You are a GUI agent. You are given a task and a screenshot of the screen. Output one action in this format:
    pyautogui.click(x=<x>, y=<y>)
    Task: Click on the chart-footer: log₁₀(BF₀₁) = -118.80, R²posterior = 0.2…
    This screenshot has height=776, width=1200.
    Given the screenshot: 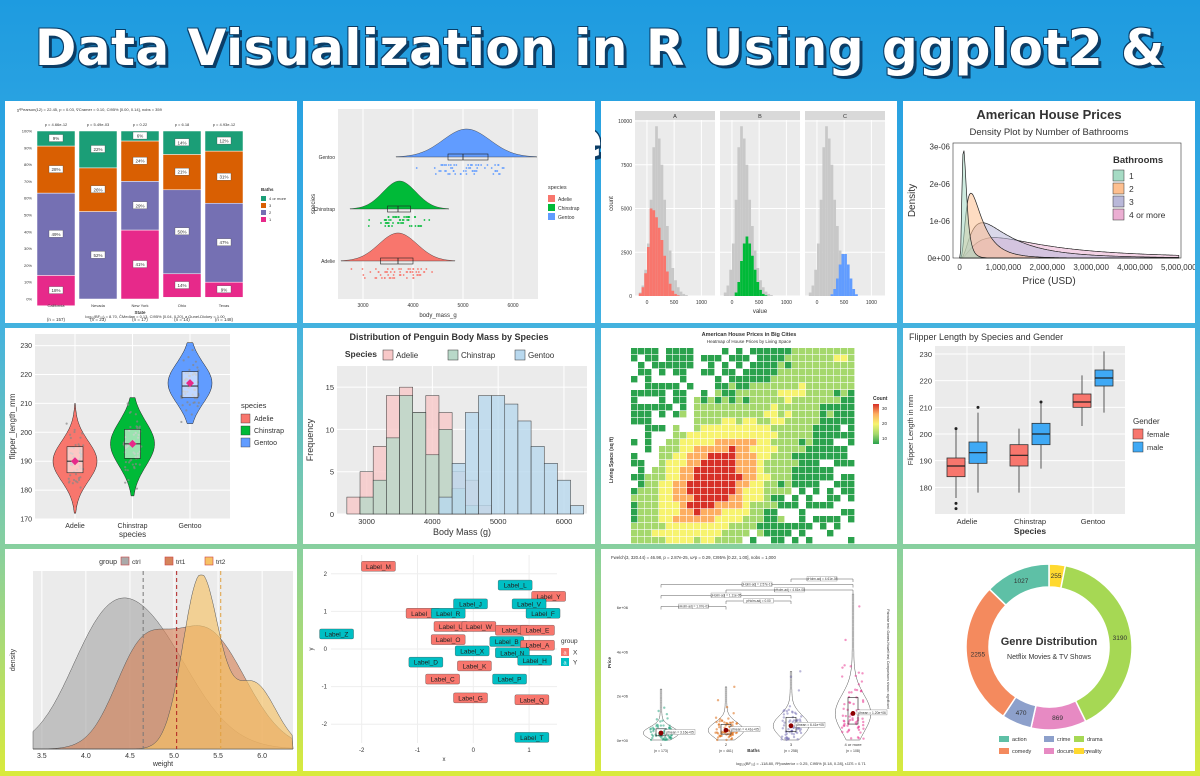 What is the action you would take?
    pyautogui.click(x=801, y=763)
    